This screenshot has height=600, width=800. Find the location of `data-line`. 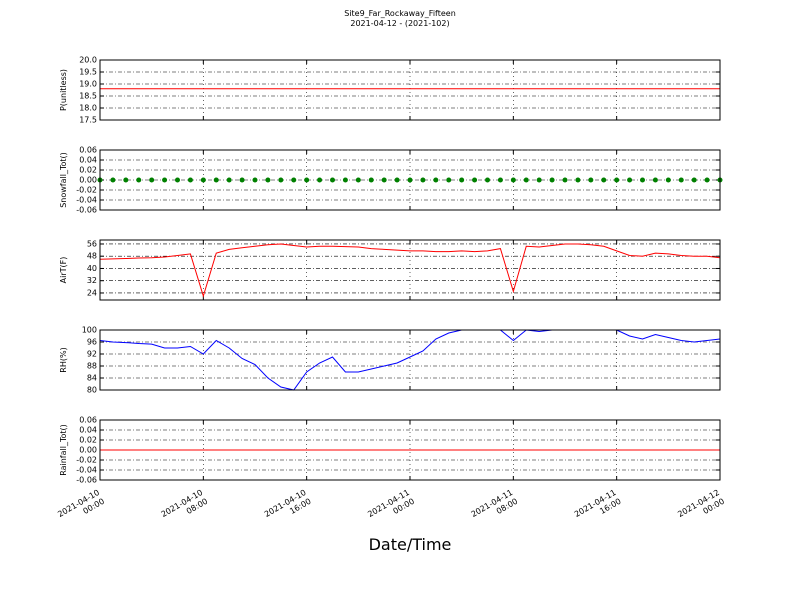

data-line is located at coordinates (410, 270).